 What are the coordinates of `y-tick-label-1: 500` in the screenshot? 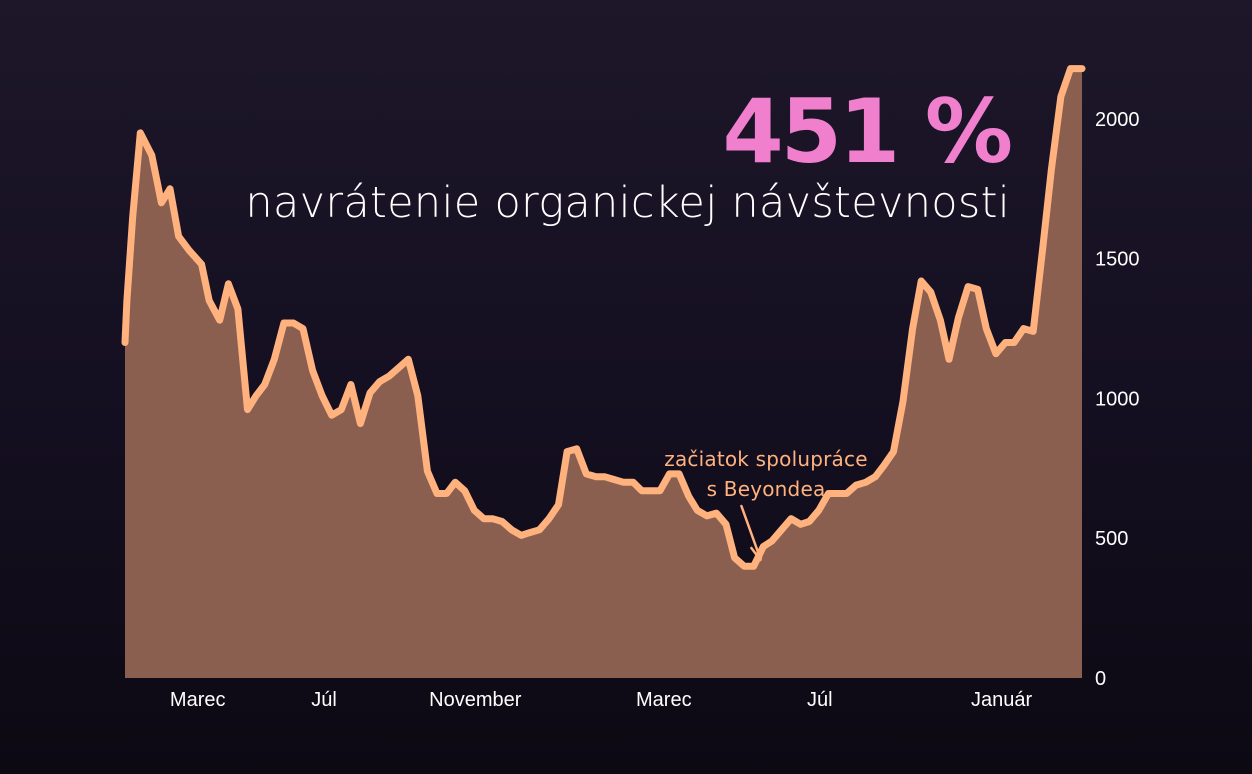 It's located at (1111, 539).